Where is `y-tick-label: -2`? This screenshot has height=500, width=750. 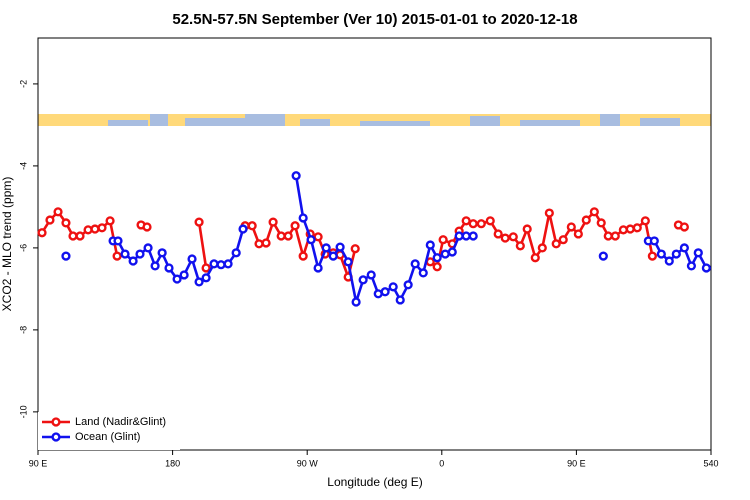 y-tick-label: -2 is located at coordinates (23, 84).